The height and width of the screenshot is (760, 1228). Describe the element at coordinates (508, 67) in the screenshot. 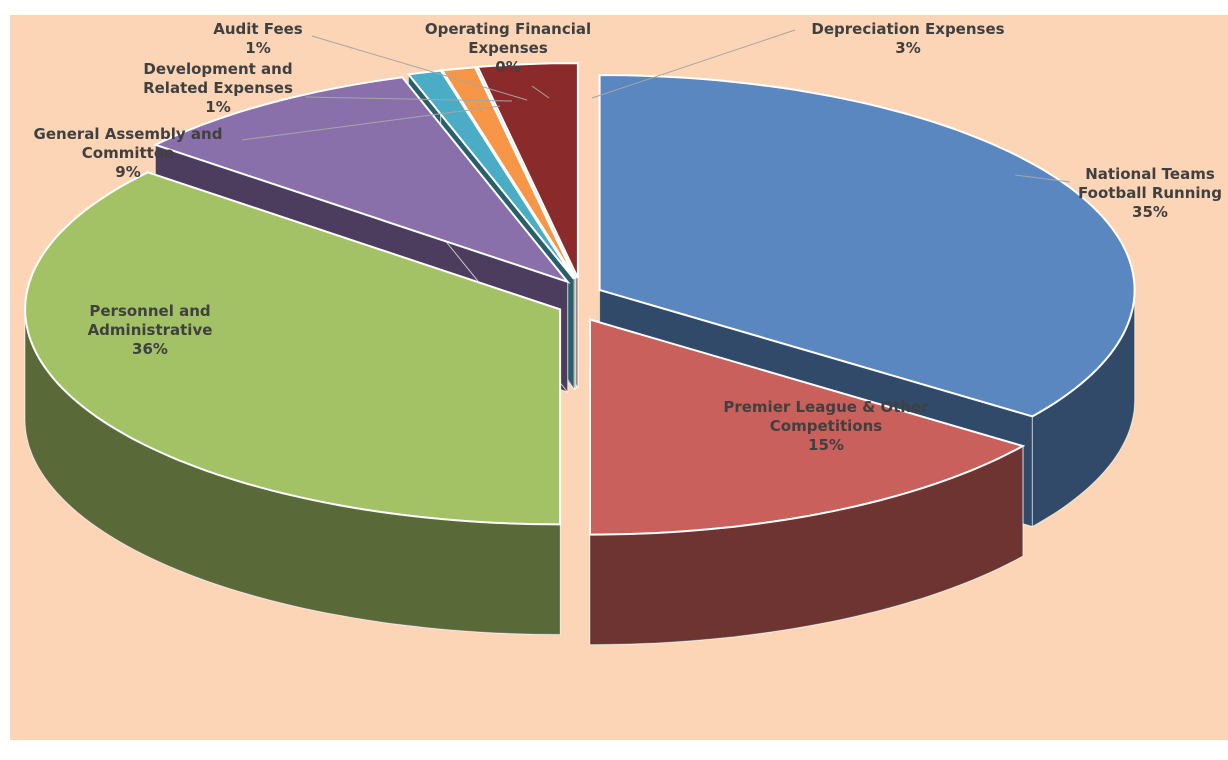

I see `value-label: 0%` at that location.